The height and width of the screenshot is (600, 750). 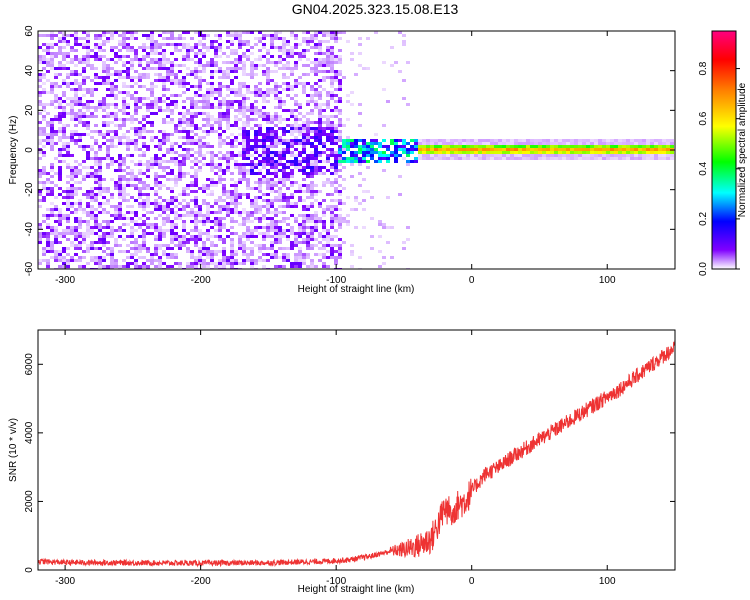 What do you see at coordinates (29, 31) in the screenshot?
I see `spectrogram-ytick-label: 60` at bounding box center [29, 31].